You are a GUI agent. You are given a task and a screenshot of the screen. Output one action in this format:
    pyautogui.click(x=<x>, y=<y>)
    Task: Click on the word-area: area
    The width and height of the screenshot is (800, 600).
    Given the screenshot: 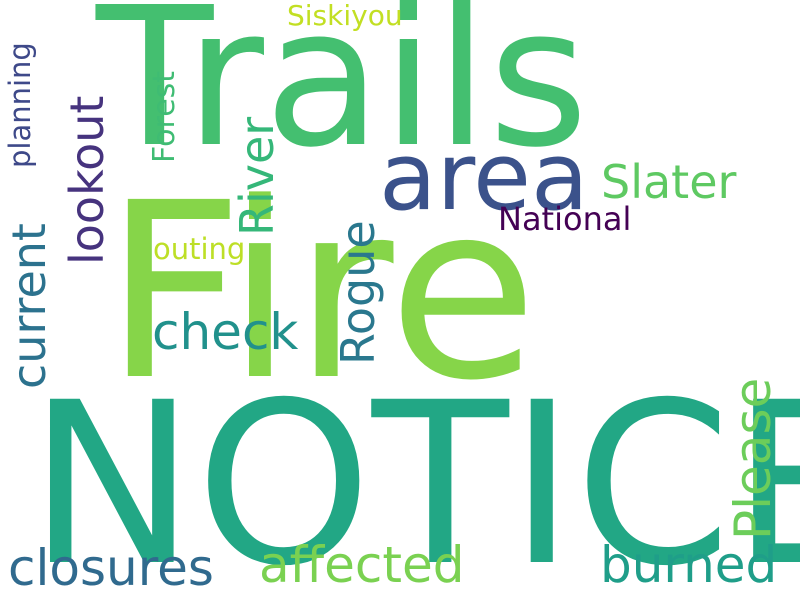 What is the action you would take?
    pyautogui.click(x=484, y=177)
    